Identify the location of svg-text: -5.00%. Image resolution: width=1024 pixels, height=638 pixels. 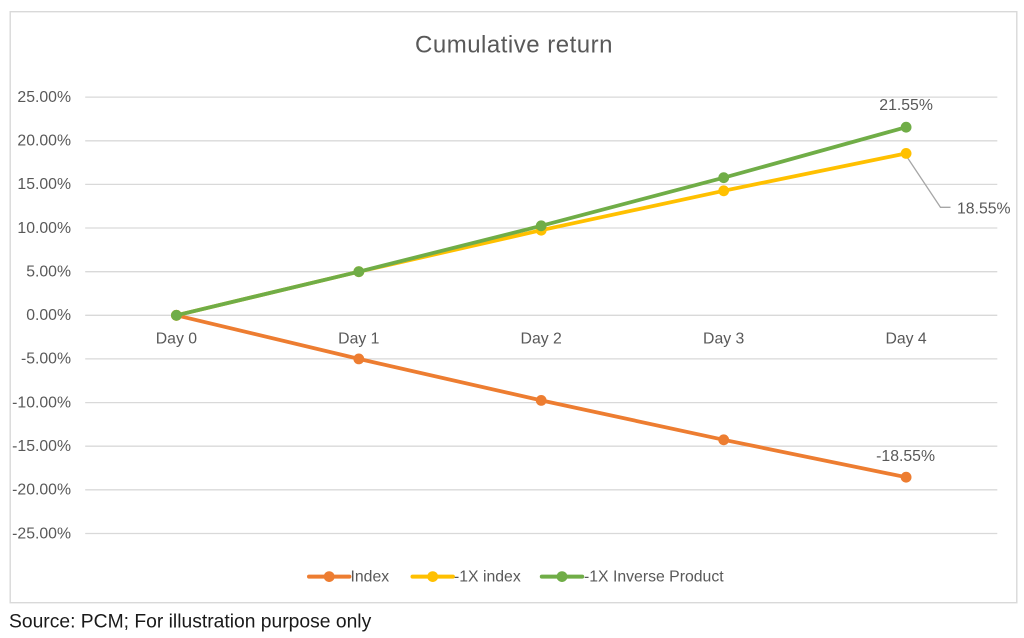
(46, 359).